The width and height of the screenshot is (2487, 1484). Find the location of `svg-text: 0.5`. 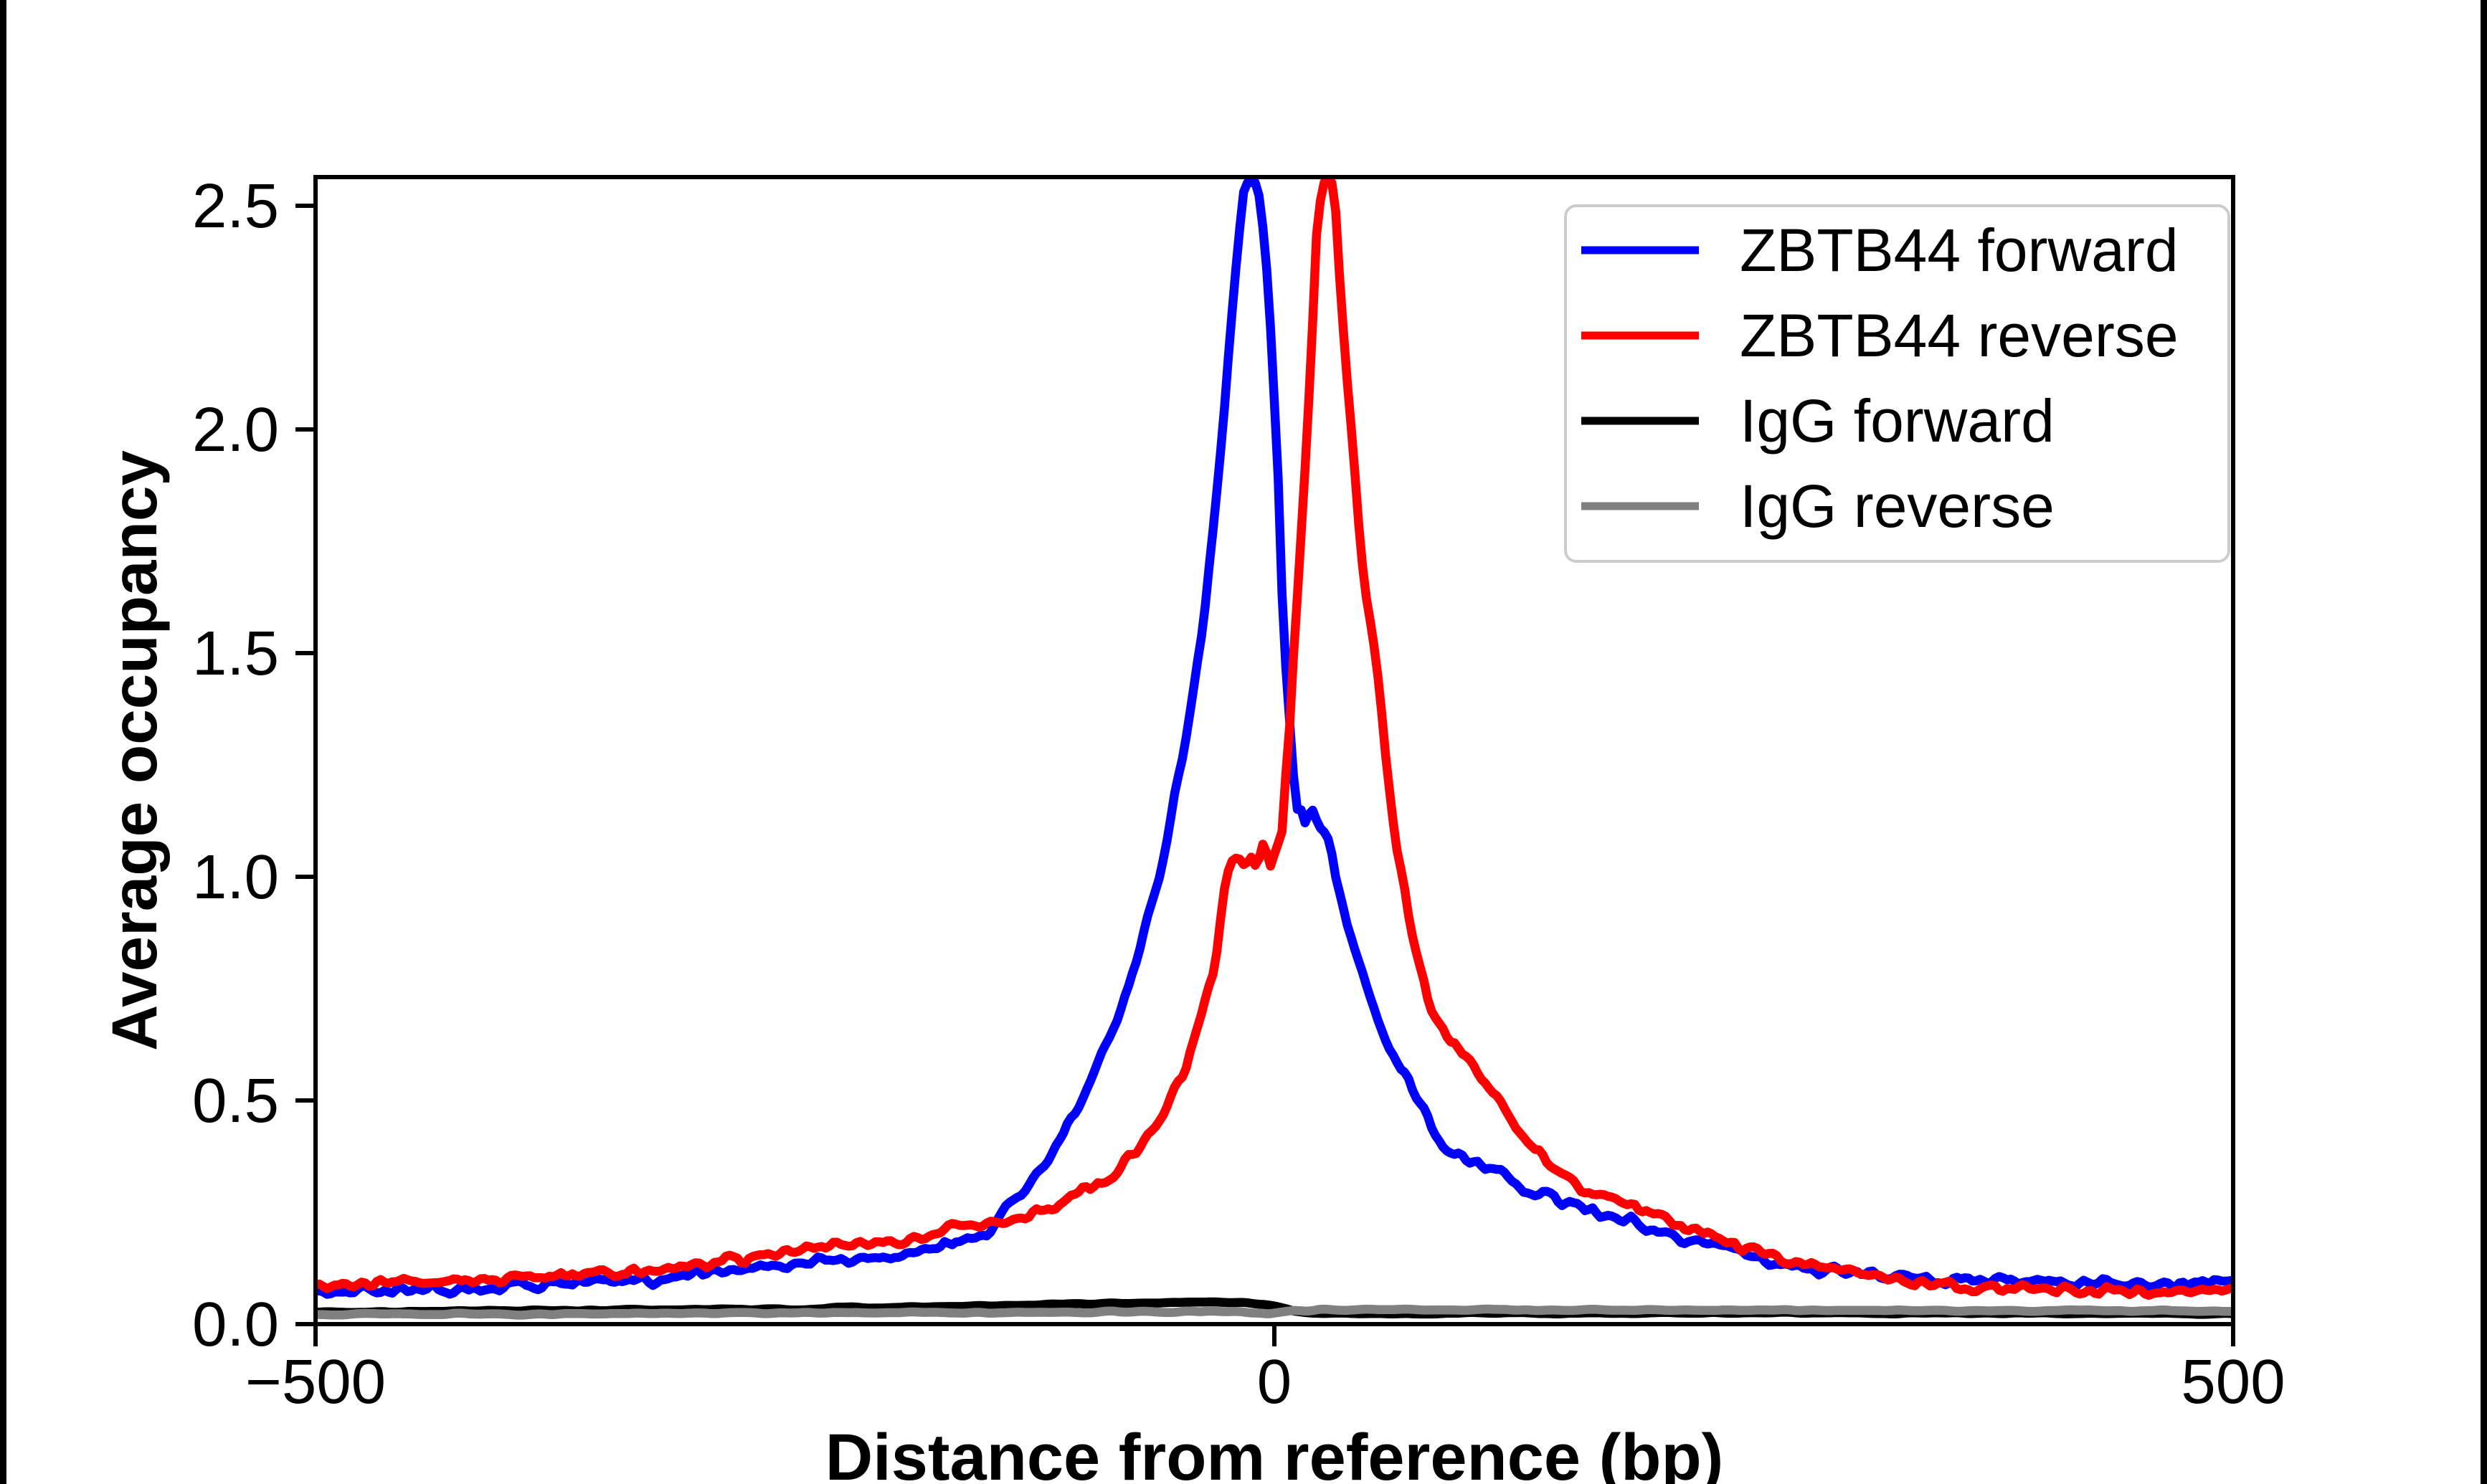

svg-text: 0.5 is located at coordinates (235, 1101).